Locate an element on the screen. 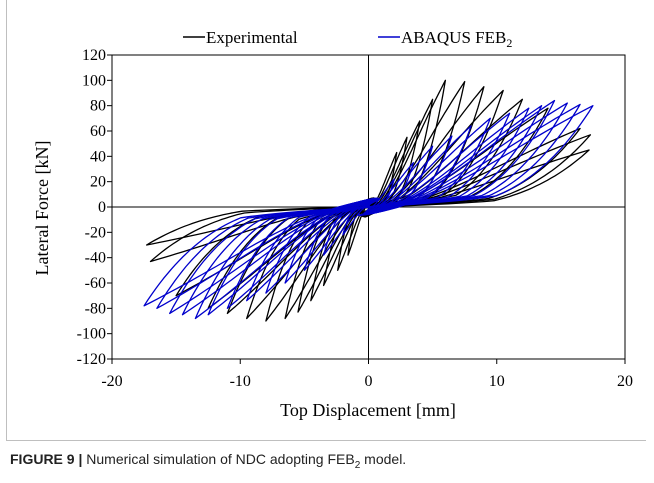  y-tick-label: 0 is located at coordinates (102, 207).